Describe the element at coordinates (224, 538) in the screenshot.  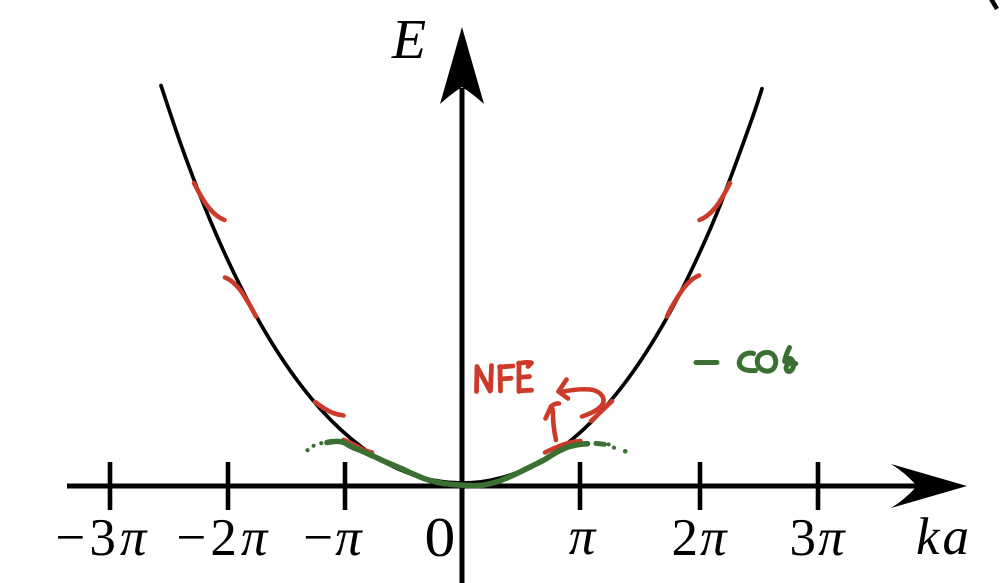
I see `svg-text: −2π` at that location.